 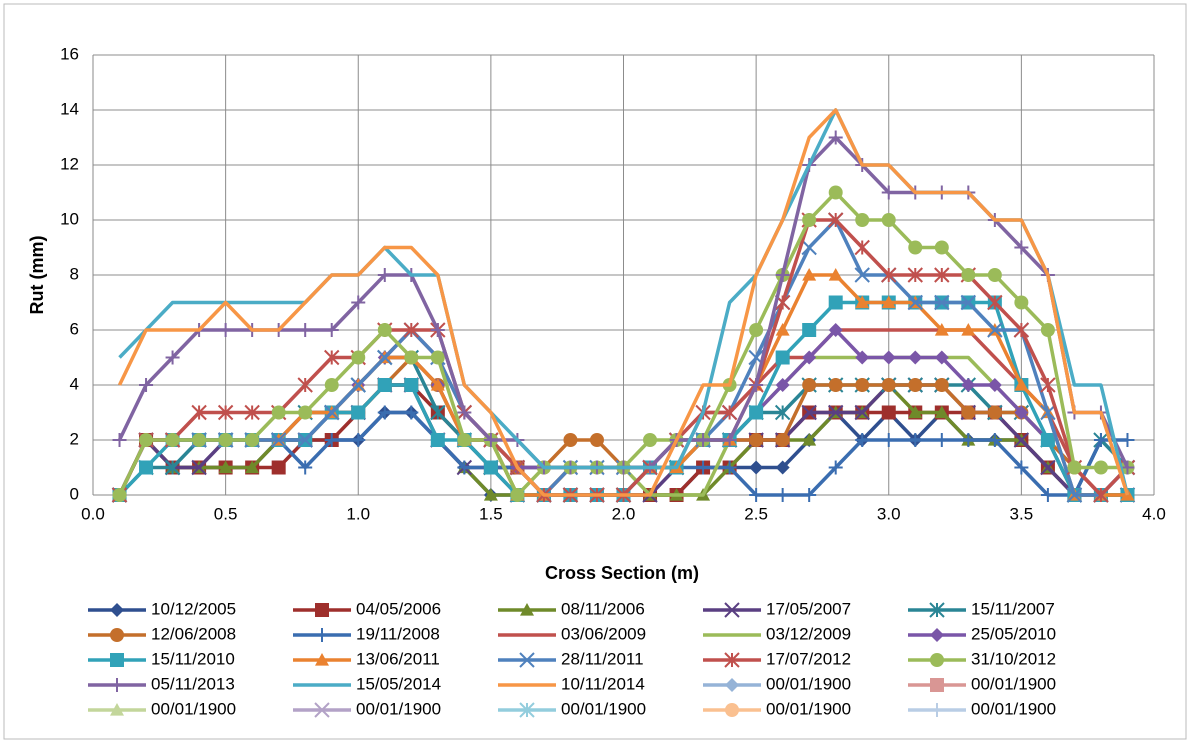 What do you see at coordinates (603, 633) in the screenshot?
I see `legend-label: 03/06/2009` at bounding box center [603, 633].